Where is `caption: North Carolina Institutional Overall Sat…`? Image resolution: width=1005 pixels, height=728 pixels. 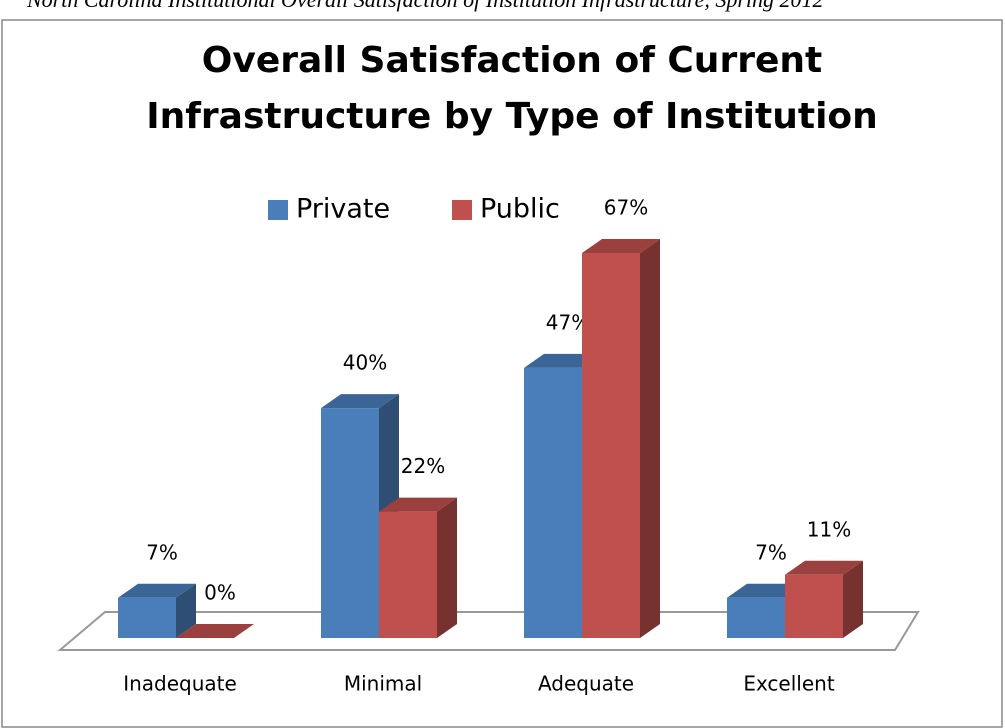
caption: North Carolina Institutional Overall Sat… is located at coordinates (425, 6).